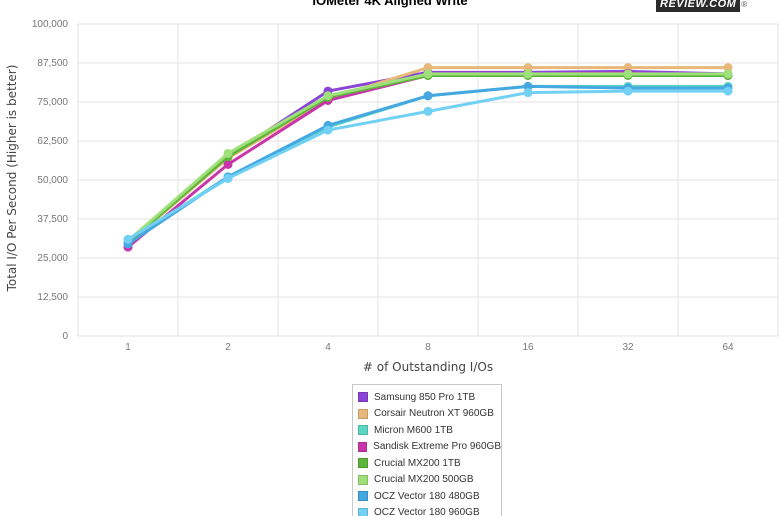 The width and height of the screenshot is (780, 516). What do you see at coordinates (744, 4) in the screenshot?
I see `logo-registered-mark: ®` at bounding box center [744, 4].